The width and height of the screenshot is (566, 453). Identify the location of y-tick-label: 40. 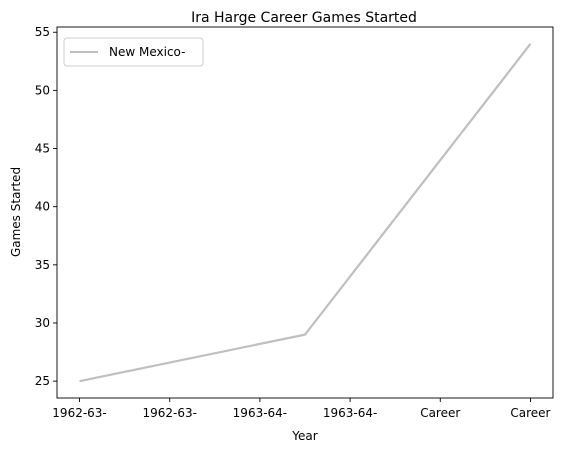
(42, 207).